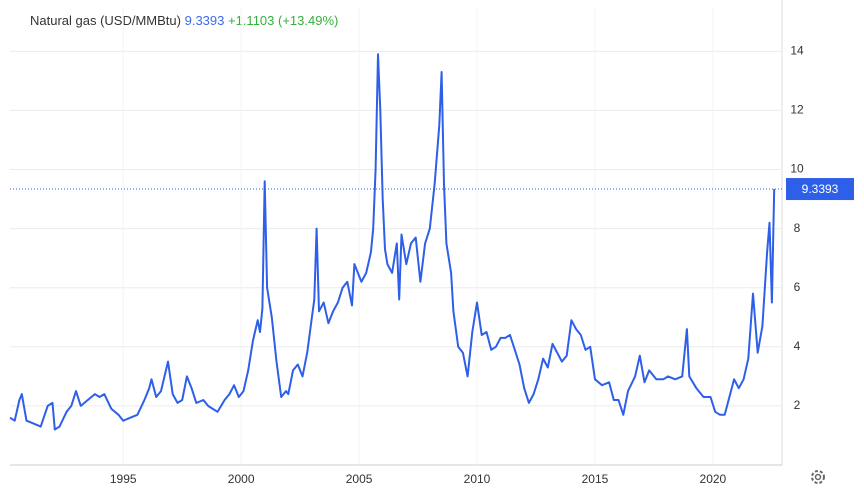  Describe the element at coordinates (797, 50) in the screenshot. I see `y-tick-label: 14` at that location.